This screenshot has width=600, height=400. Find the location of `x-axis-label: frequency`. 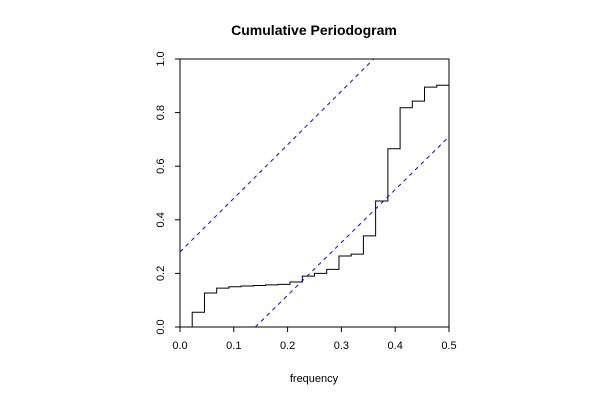

x-axis-label: frequency is located at coordinates (314, 379).